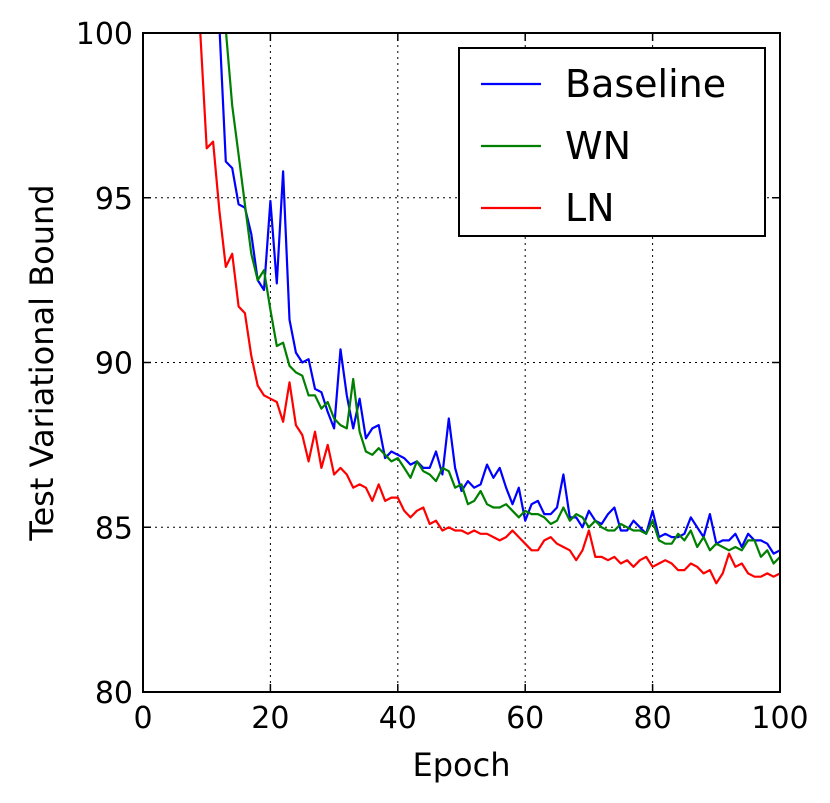 The height and width of the screenshot is (803, 830). I want to click on legend: Baseline WN LN, so click(612, 142).